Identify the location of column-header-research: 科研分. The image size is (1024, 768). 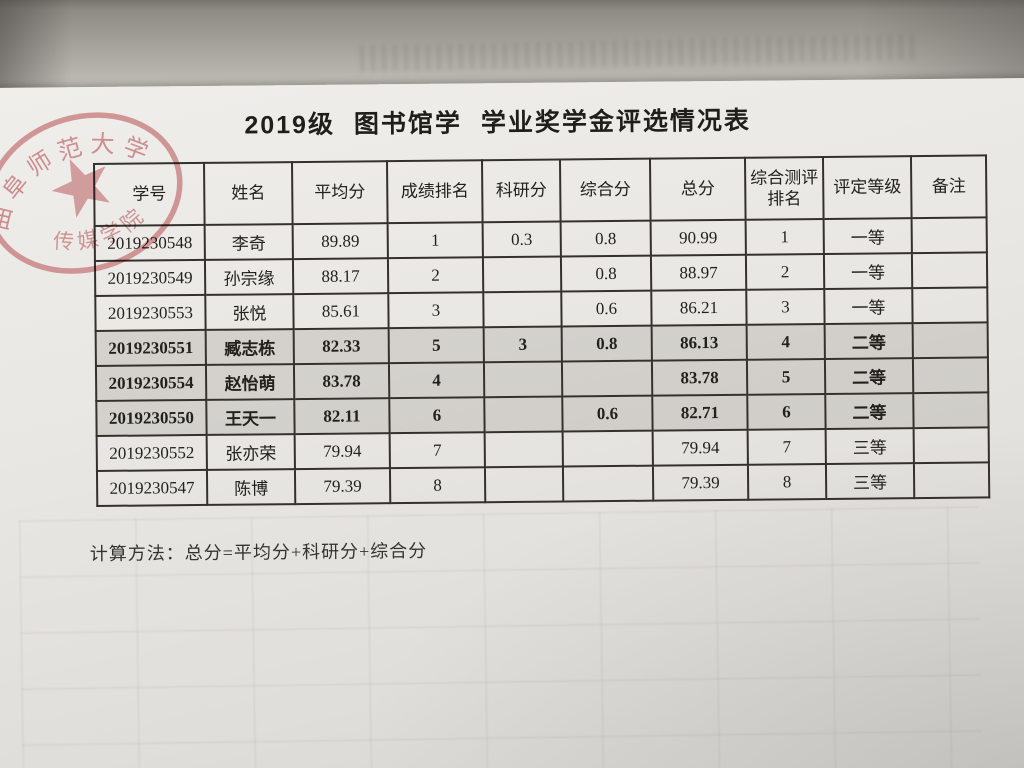
(521, 191).